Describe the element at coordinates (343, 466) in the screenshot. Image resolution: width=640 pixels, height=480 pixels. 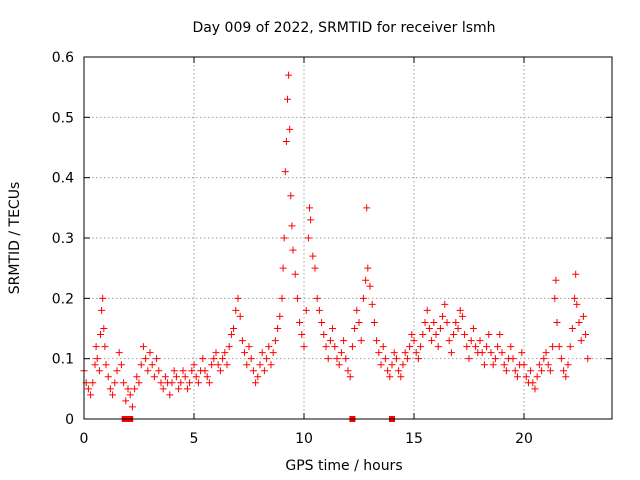
I see `x-axis-label: GPS time / hours` at that location.